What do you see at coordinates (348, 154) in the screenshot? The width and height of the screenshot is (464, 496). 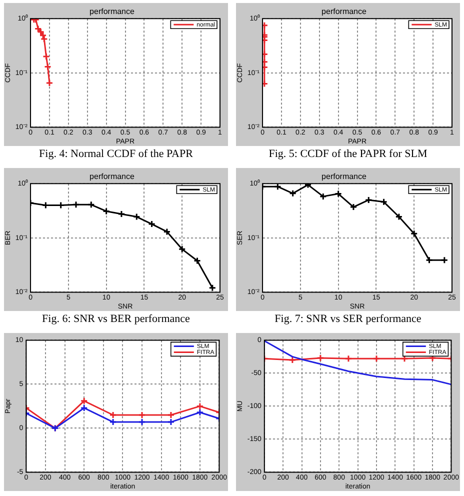 I see `caption: Fig. 5: CCDF of the PAPR for SLM` at bounding box center [348, 154].